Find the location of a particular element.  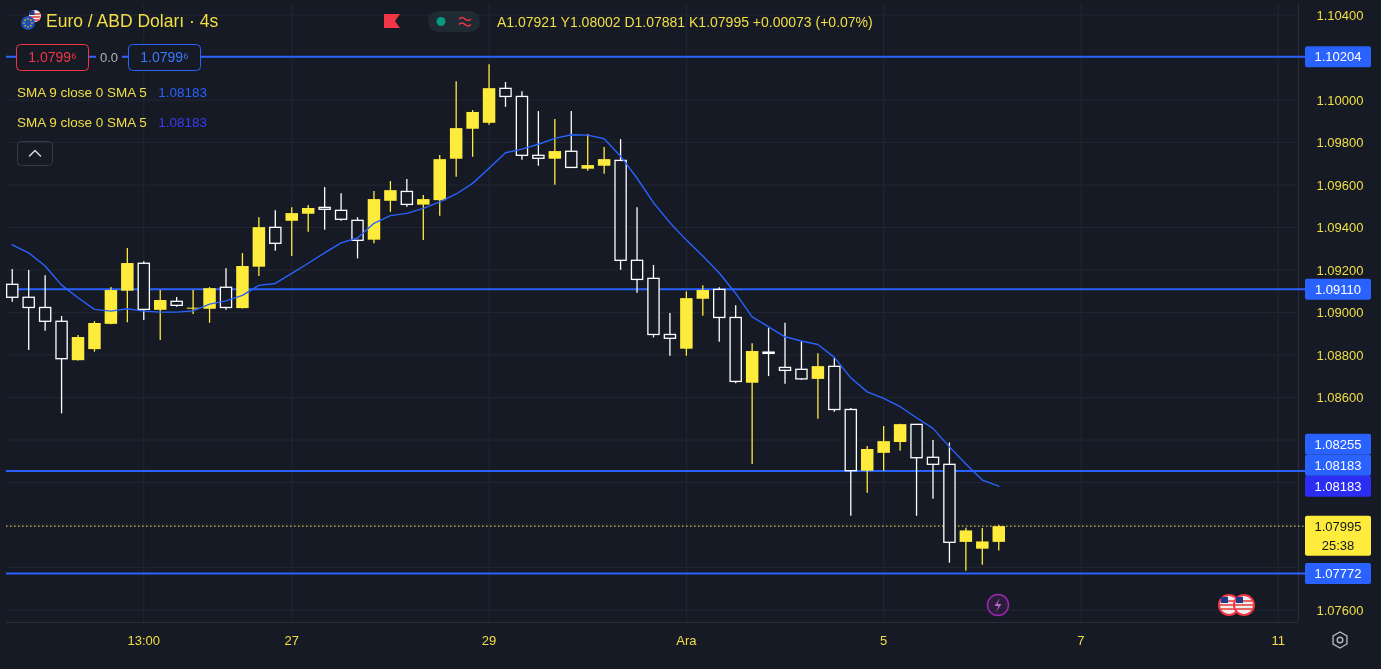

y-tick-label: 1.08800 is located at coordinates (1340, 355).